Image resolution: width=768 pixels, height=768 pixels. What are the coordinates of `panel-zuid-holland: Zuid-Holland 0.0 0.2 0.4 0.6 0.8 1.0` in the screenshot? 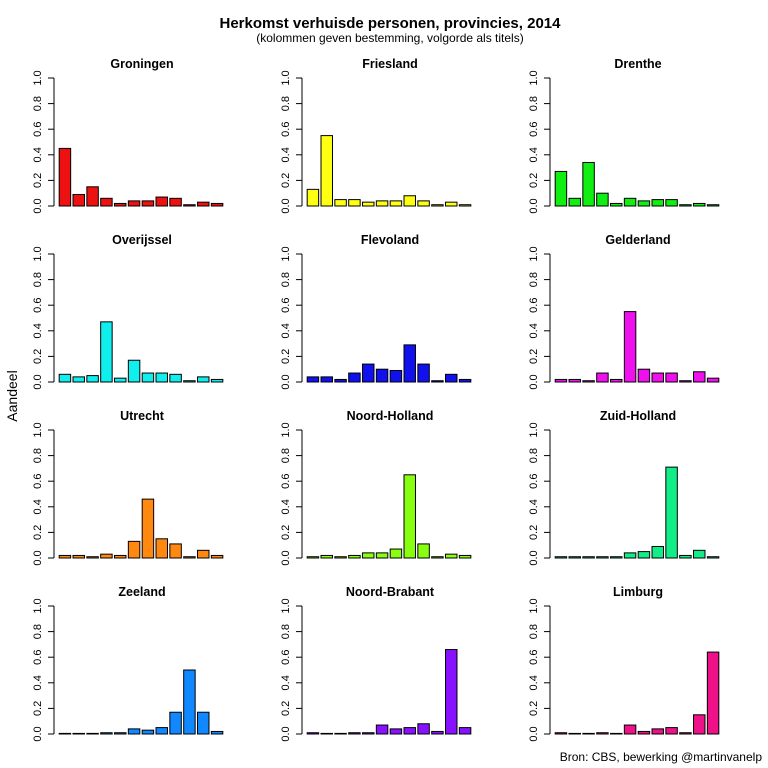 It's located at (624, 487).